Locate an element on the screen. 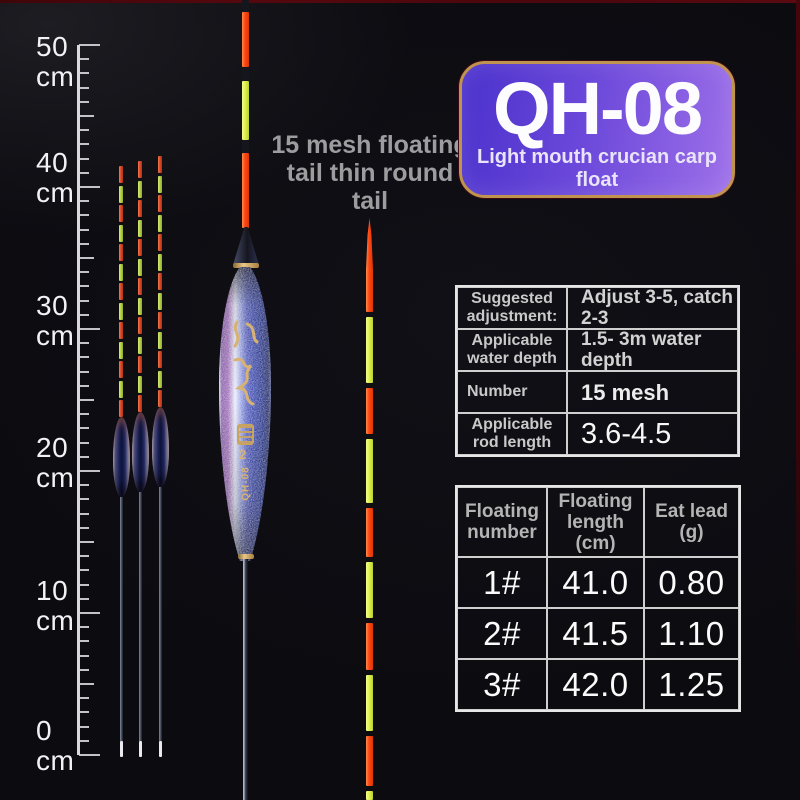  size-header-length: Floating length (cm) is located at coordinates (595, 522).